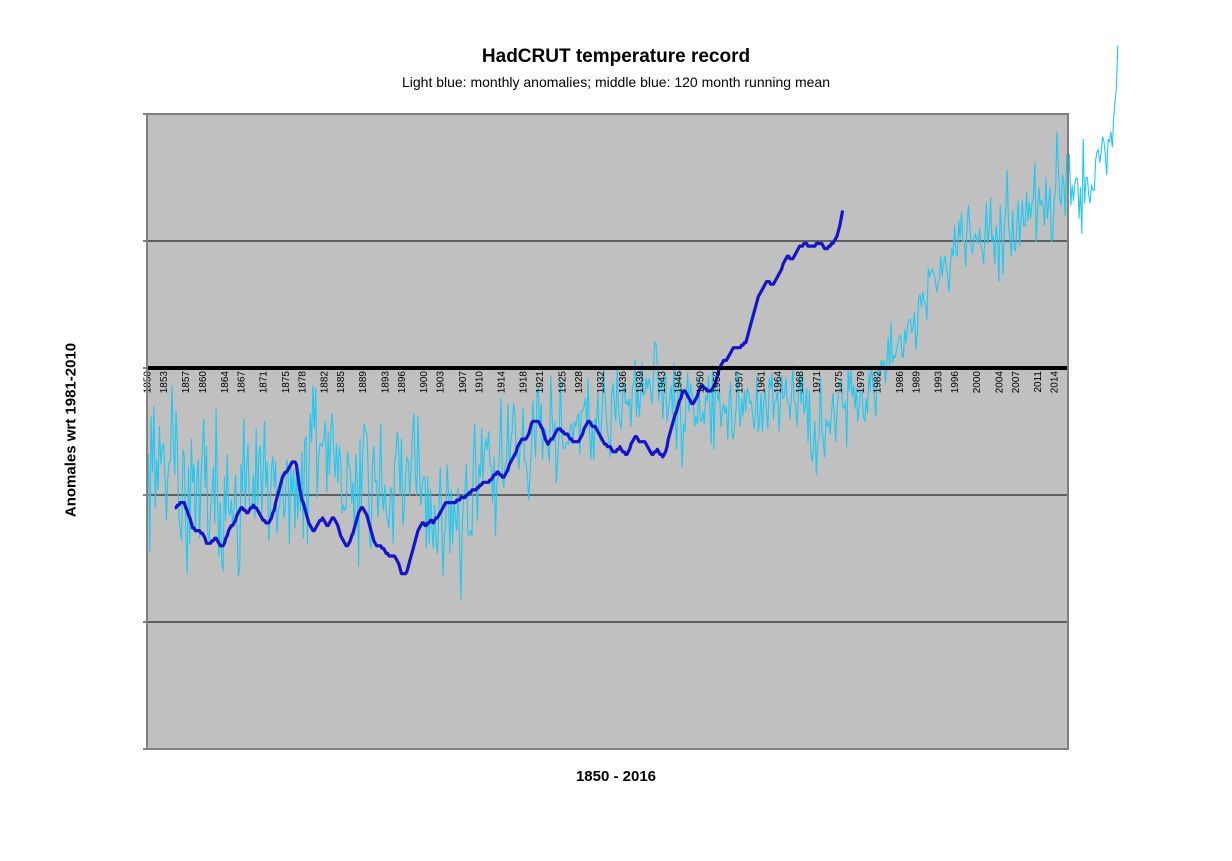 This screenshot has width=1232, height=861. What do you see at coordinates (325, 382) in the screenshot?
I see `x-tick-label: 1882` at bounding box center [325, 382].